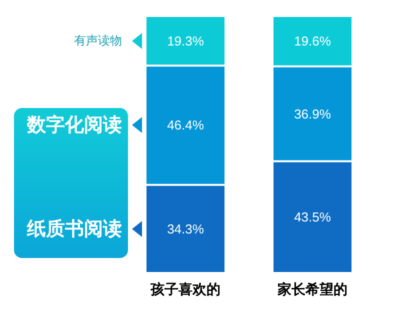 The height and width of the screenshot is (311, 400). I want to click on legend-label: 纸质书阅读, so click(74, 229).